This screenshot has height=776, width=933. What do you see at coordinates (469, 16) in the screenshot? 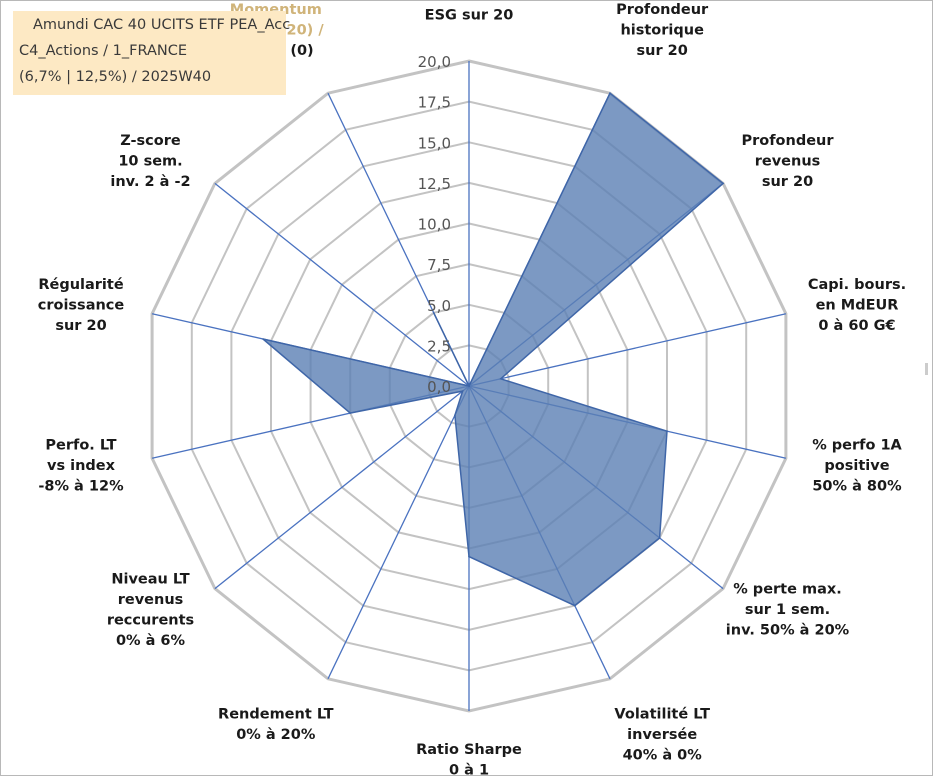
I see `axis-label: ESG sur 20` at bounding box center [469, 16].